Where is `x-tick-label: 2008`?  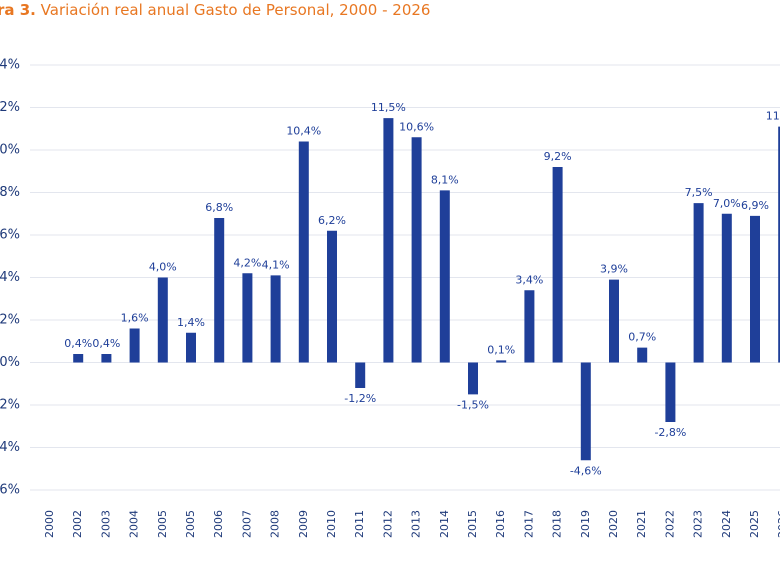
x-tick-label: 2008 is located at coordinates (275, 524).